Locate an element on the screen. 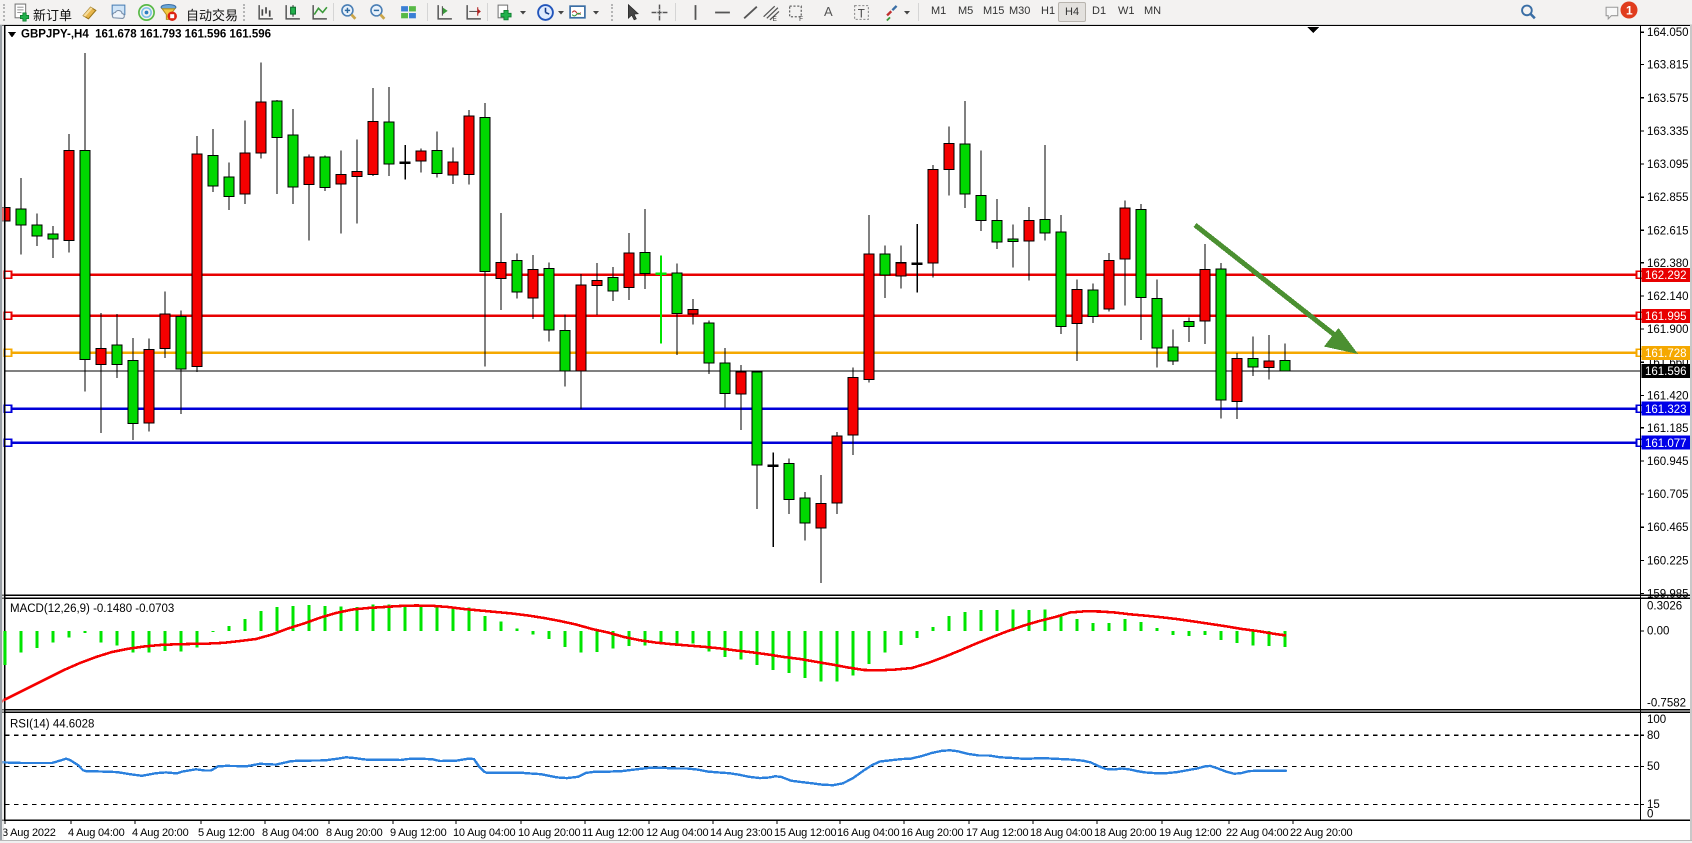 Image resolution: width=1692 pixels, height=843 pixels. svg-text: 9 Aug 12:00 is located at coordinates (418, 833).